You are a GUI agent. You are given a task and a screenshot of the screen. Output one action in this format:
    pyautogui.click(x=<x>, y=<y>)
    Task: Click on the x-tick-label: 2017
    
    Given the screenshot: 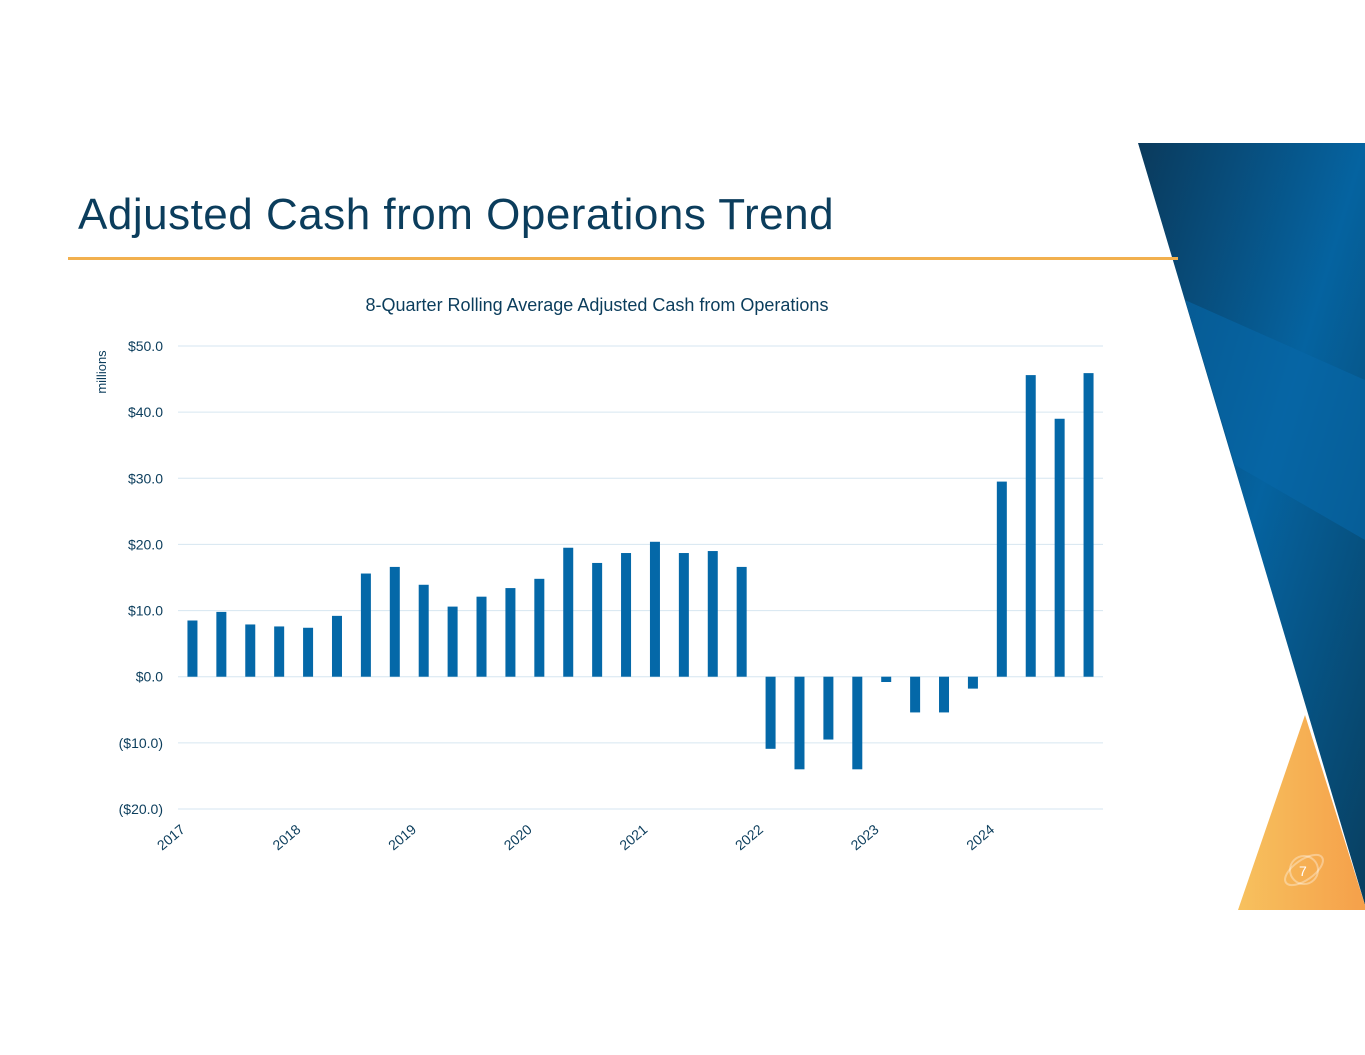 What is the action you would take?
    pyautogui.click(x=171, y=837)
    